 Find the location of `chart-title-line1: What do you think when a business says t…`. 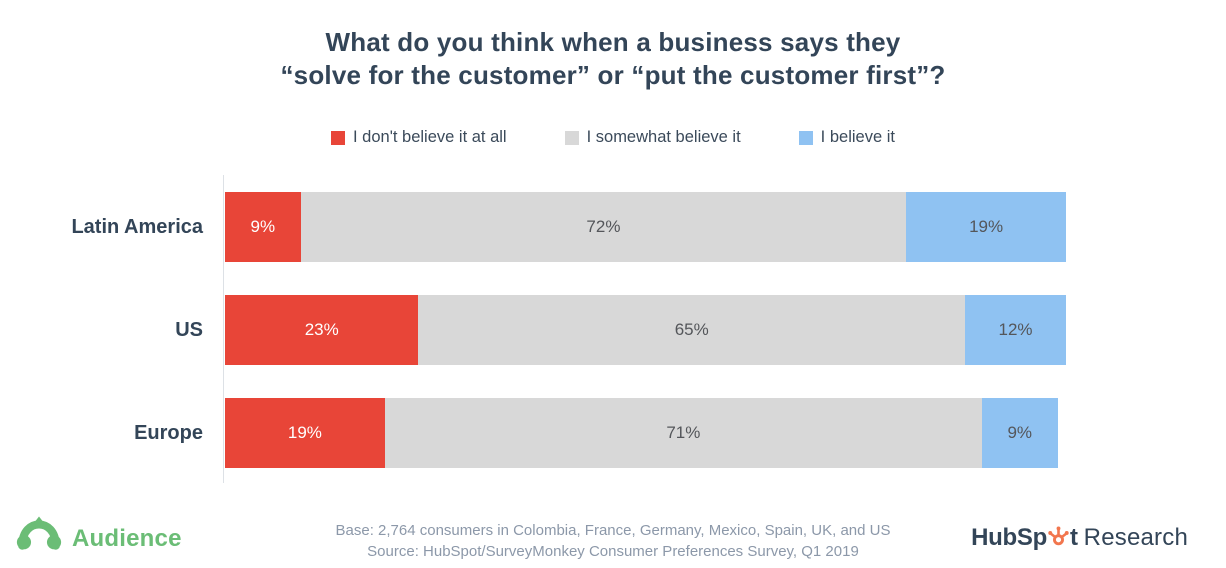

chart-title-line1: What do you think when a business says t… is located at coordinates (613, 42).